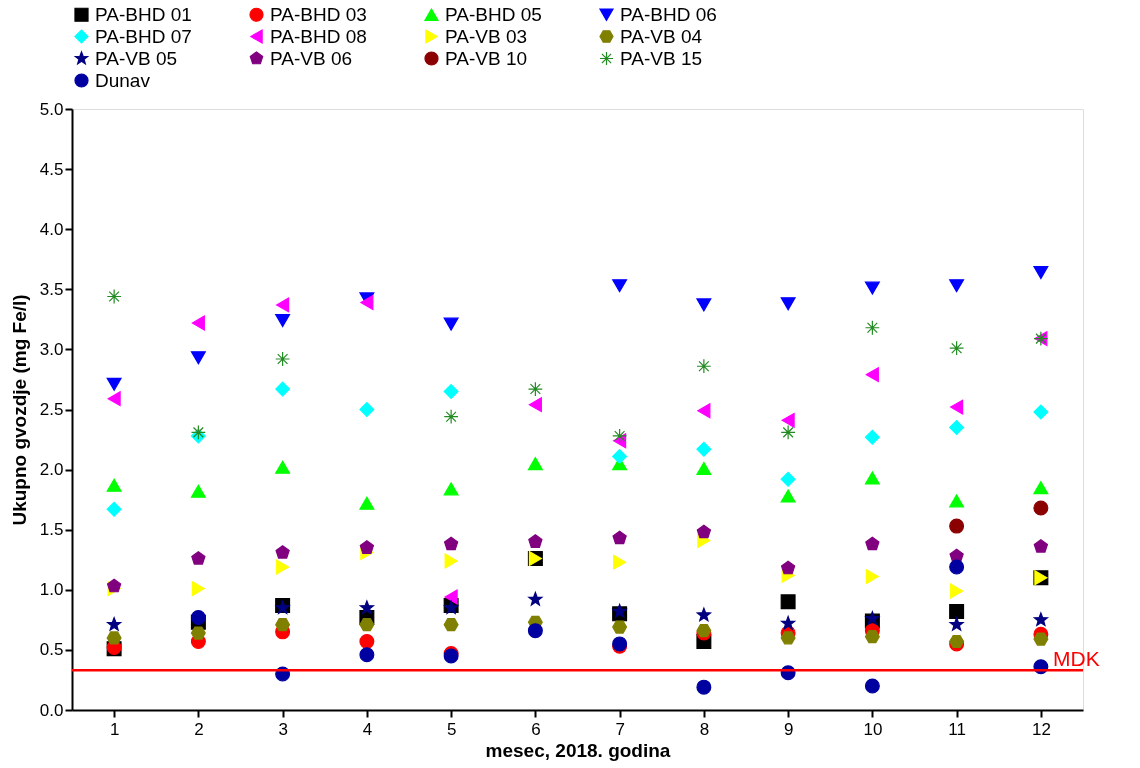 The height and width of the screenshot is (768, 1140). Describe the element at coordinates (873, 729) in the screenshot. I see `x-tick-label: 10` at that location.